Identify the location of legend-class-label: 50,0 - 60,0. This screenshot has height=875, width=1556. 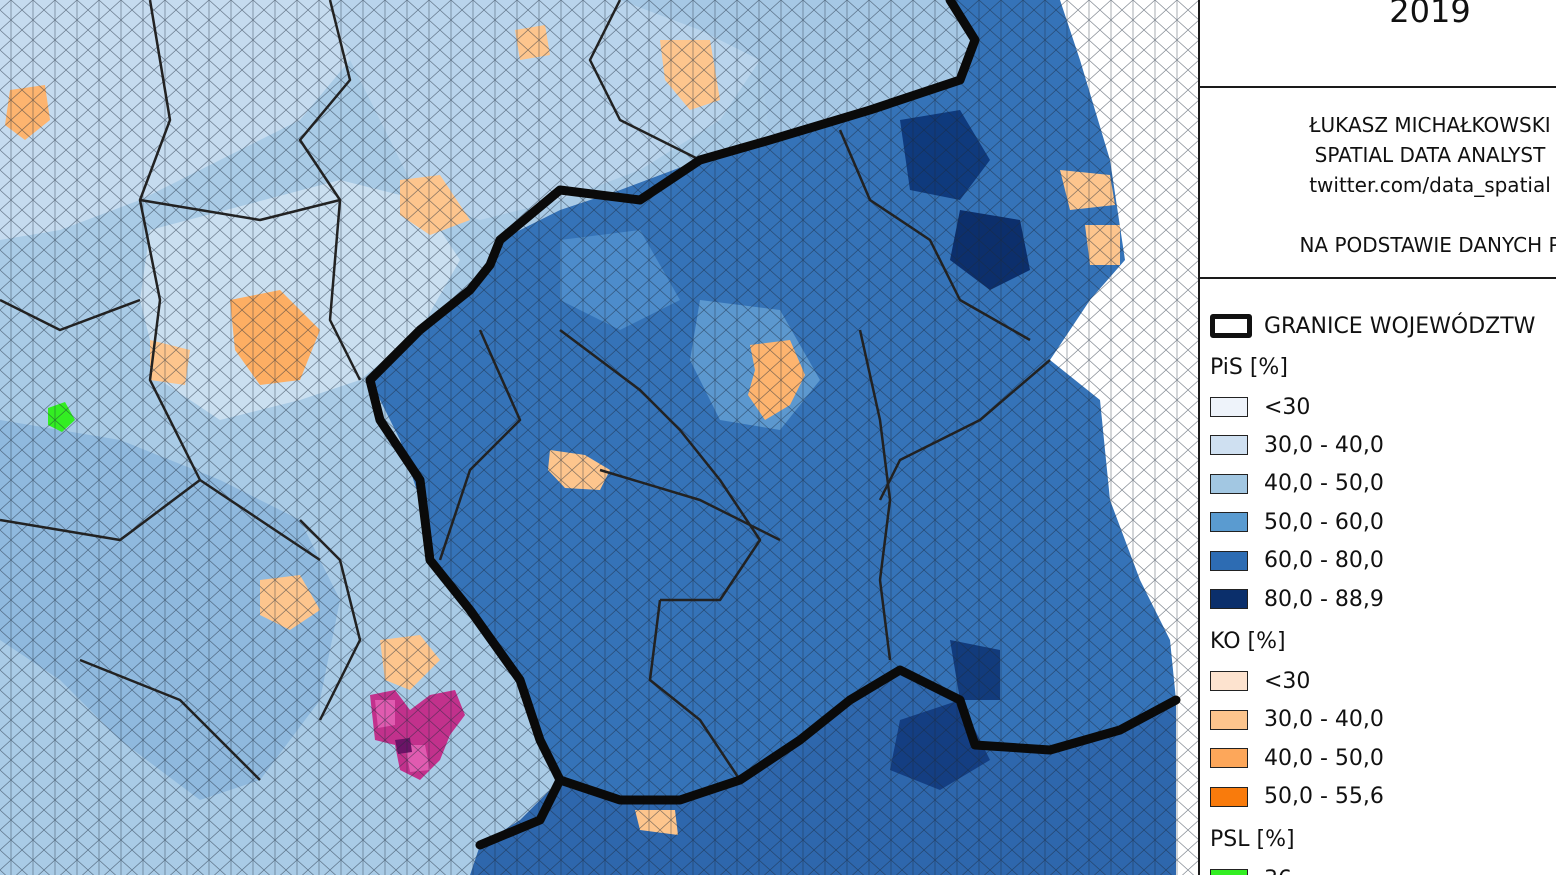
(1324, 522).